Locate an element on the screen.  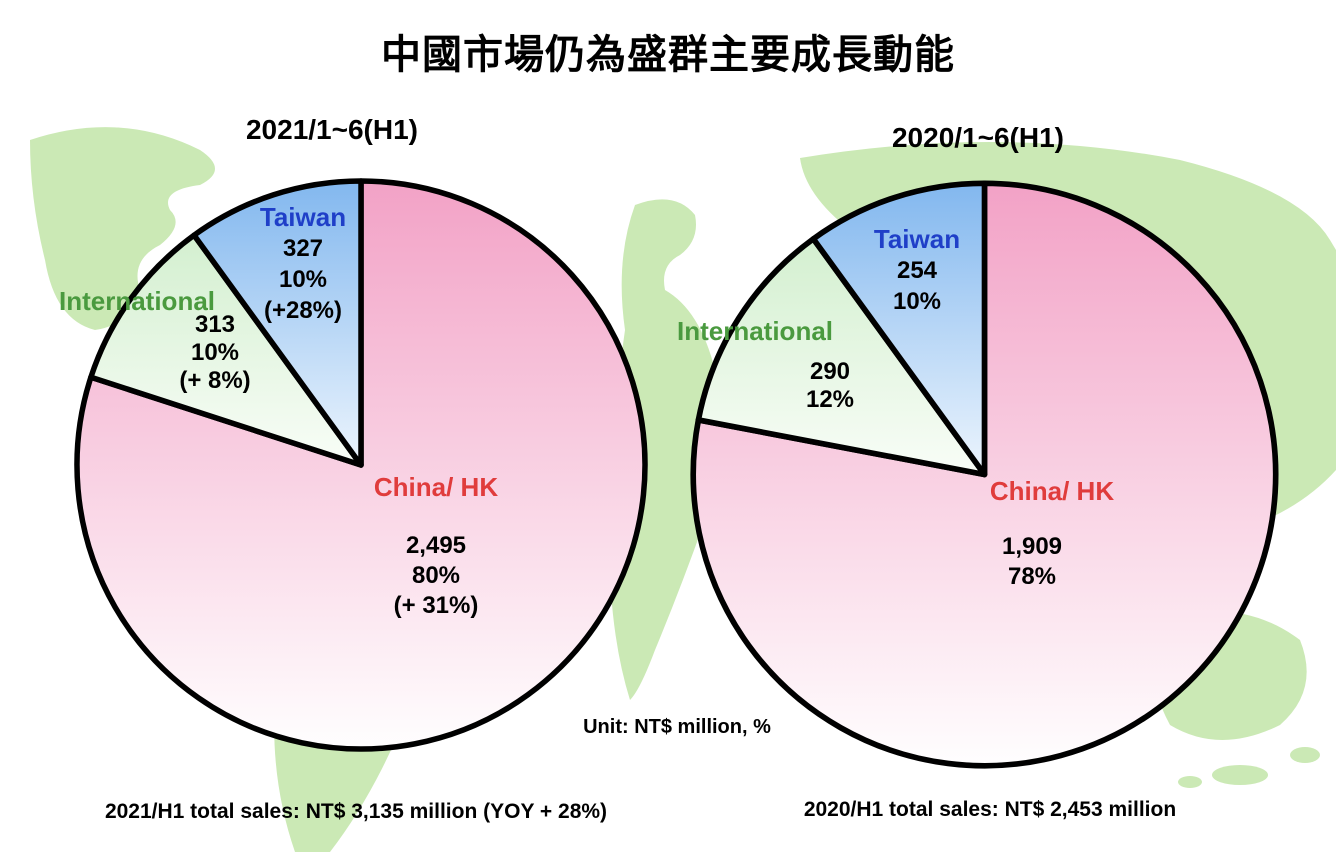
taiwan-value: 327 is located at coordinates (303, 248).